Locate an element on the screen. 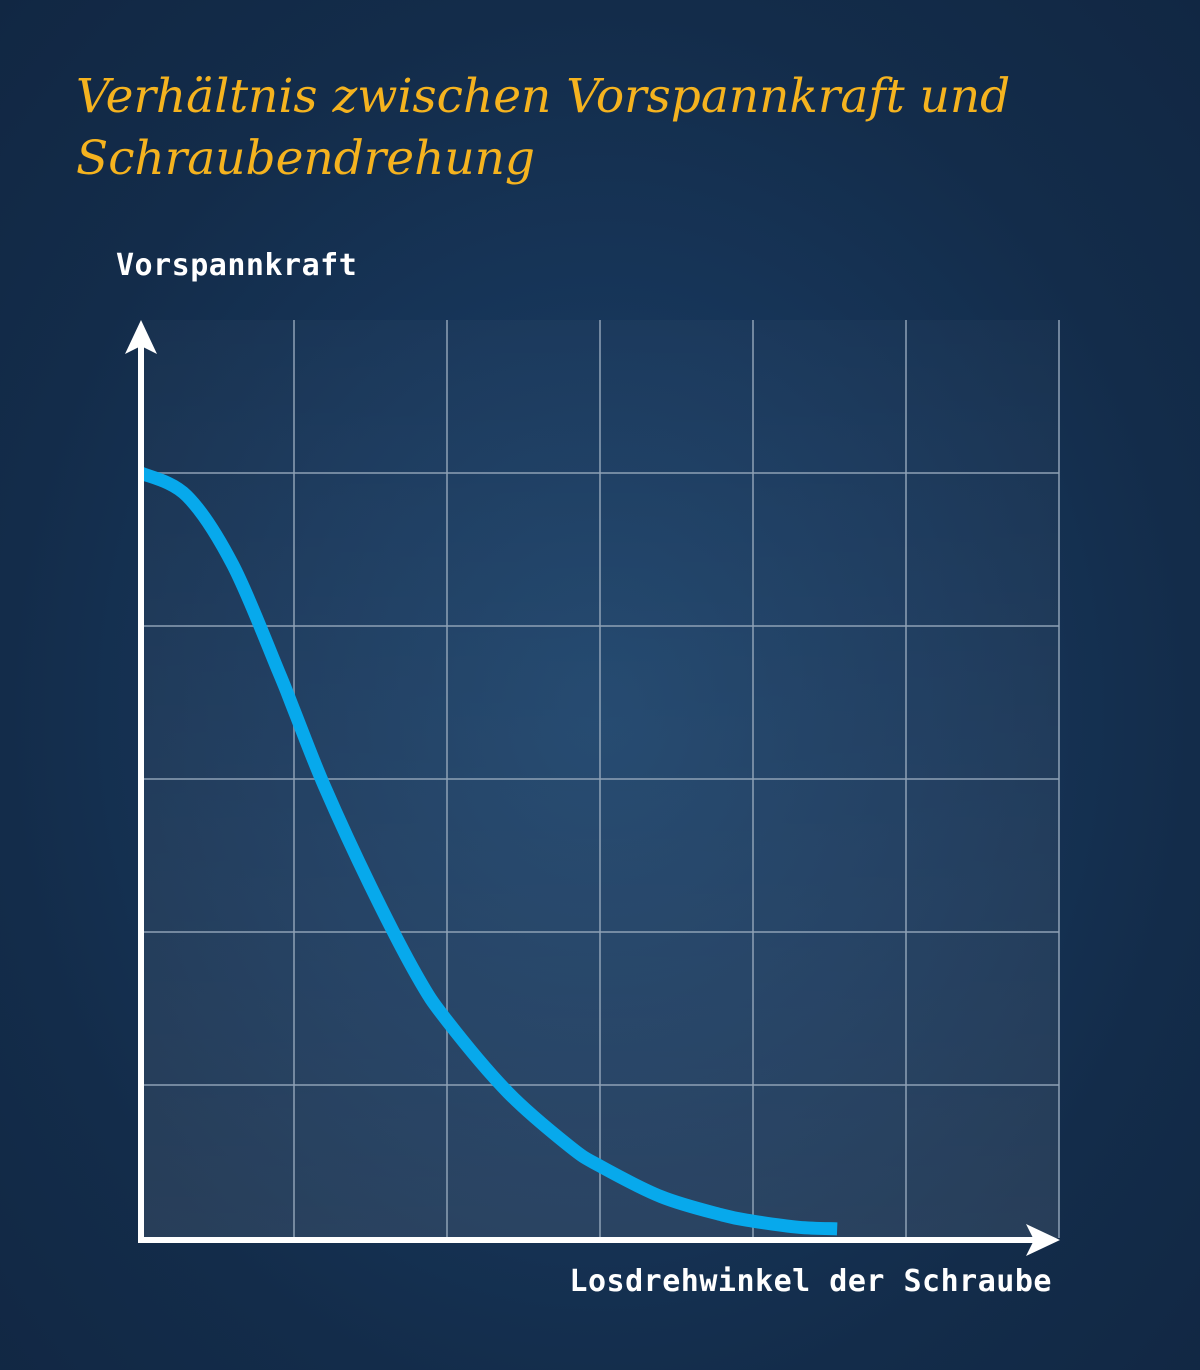 Image resolution: width=1200 pixels, height=1370 pixels. x-axis-label: Losdrehwinkel der Schraube is located at coordinates (810, 1281).